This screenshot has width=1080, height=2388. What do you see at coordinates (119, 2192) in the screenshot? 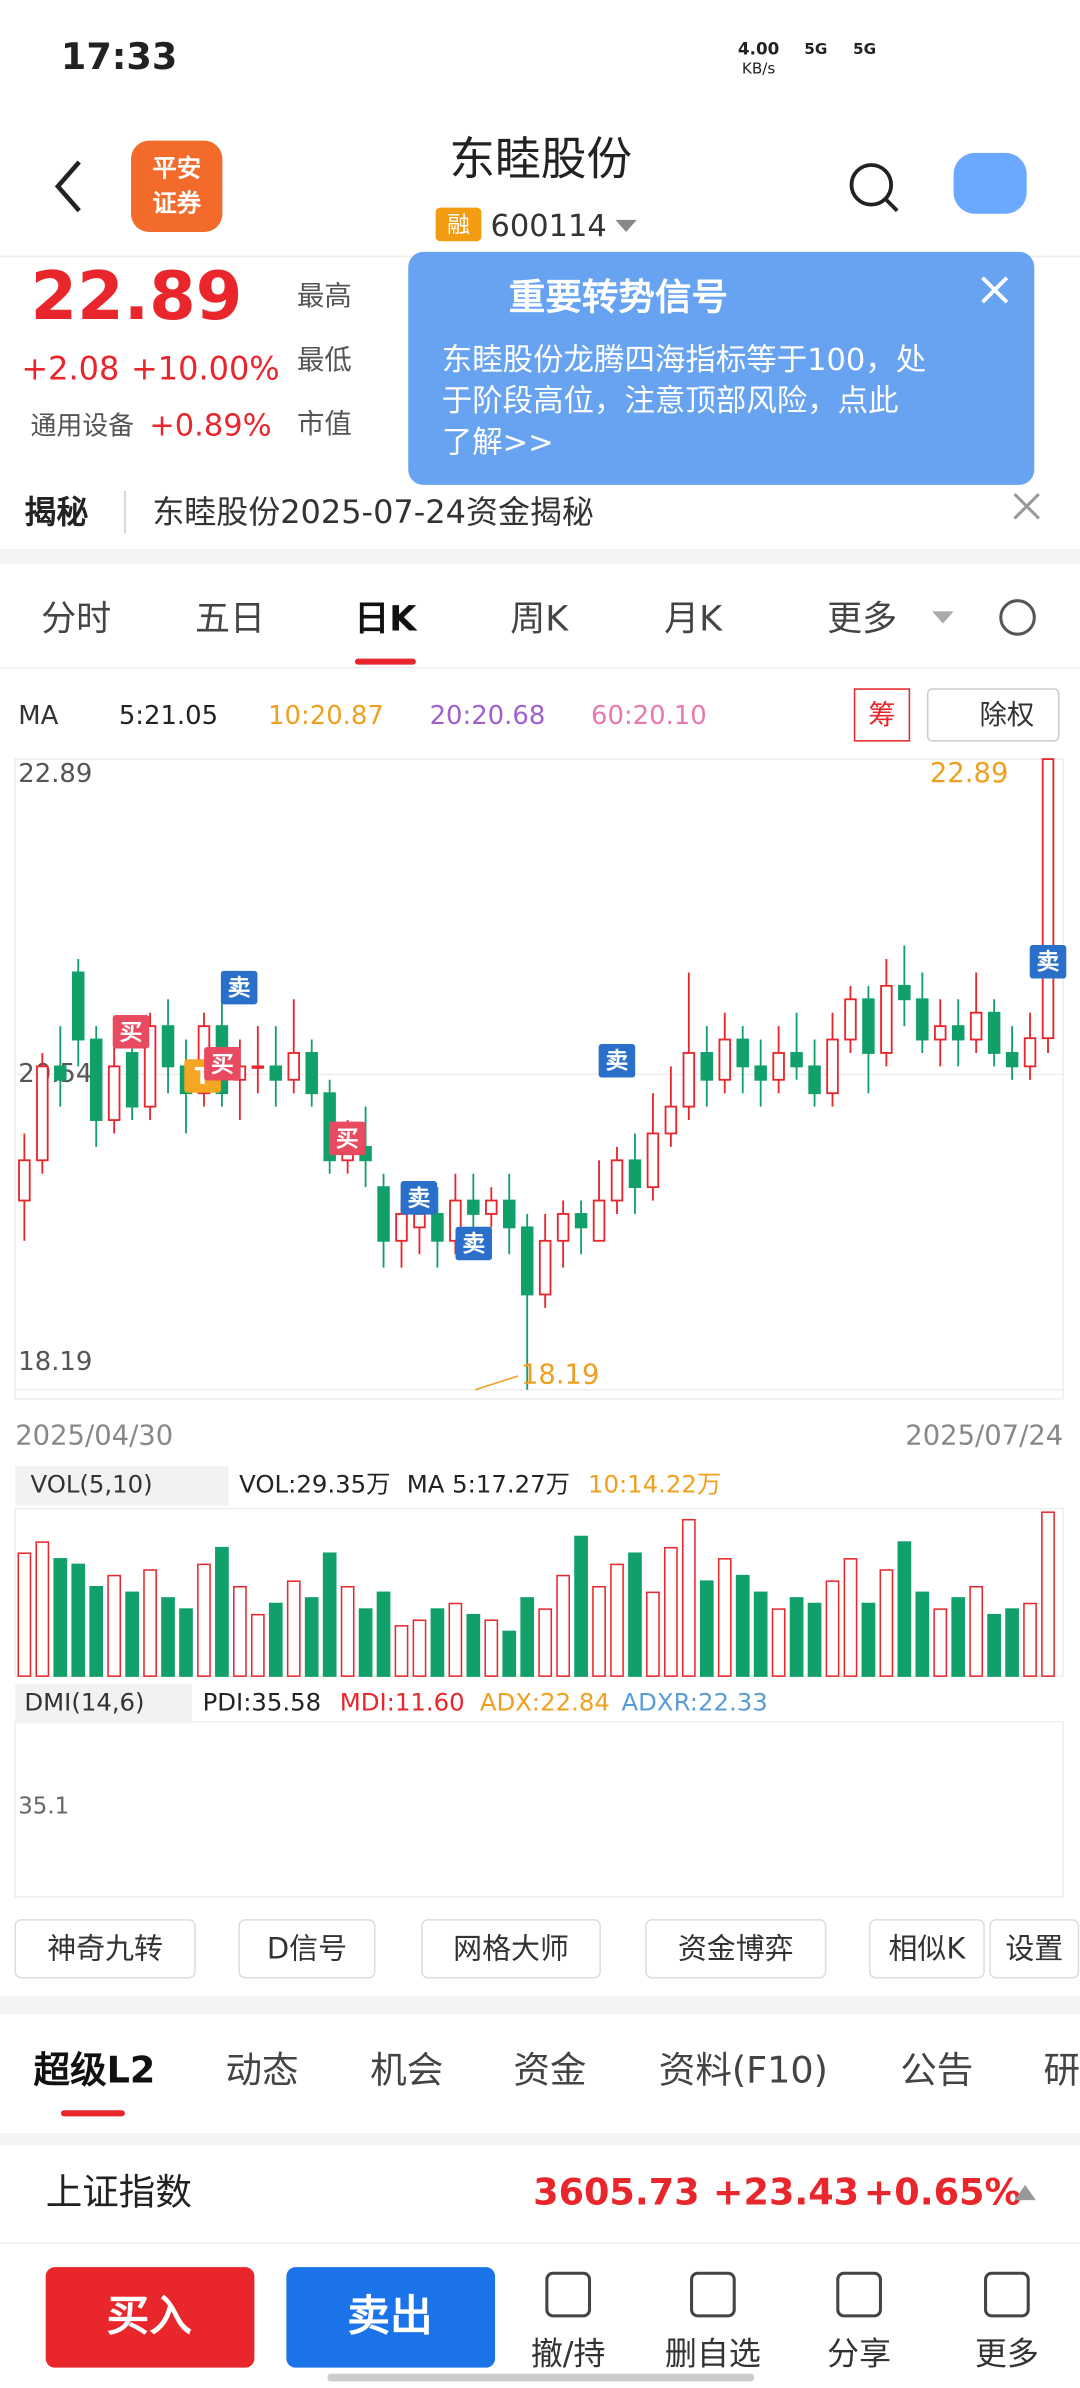
I see `index-name: 上证指数` at bounding box center [119, 2192].